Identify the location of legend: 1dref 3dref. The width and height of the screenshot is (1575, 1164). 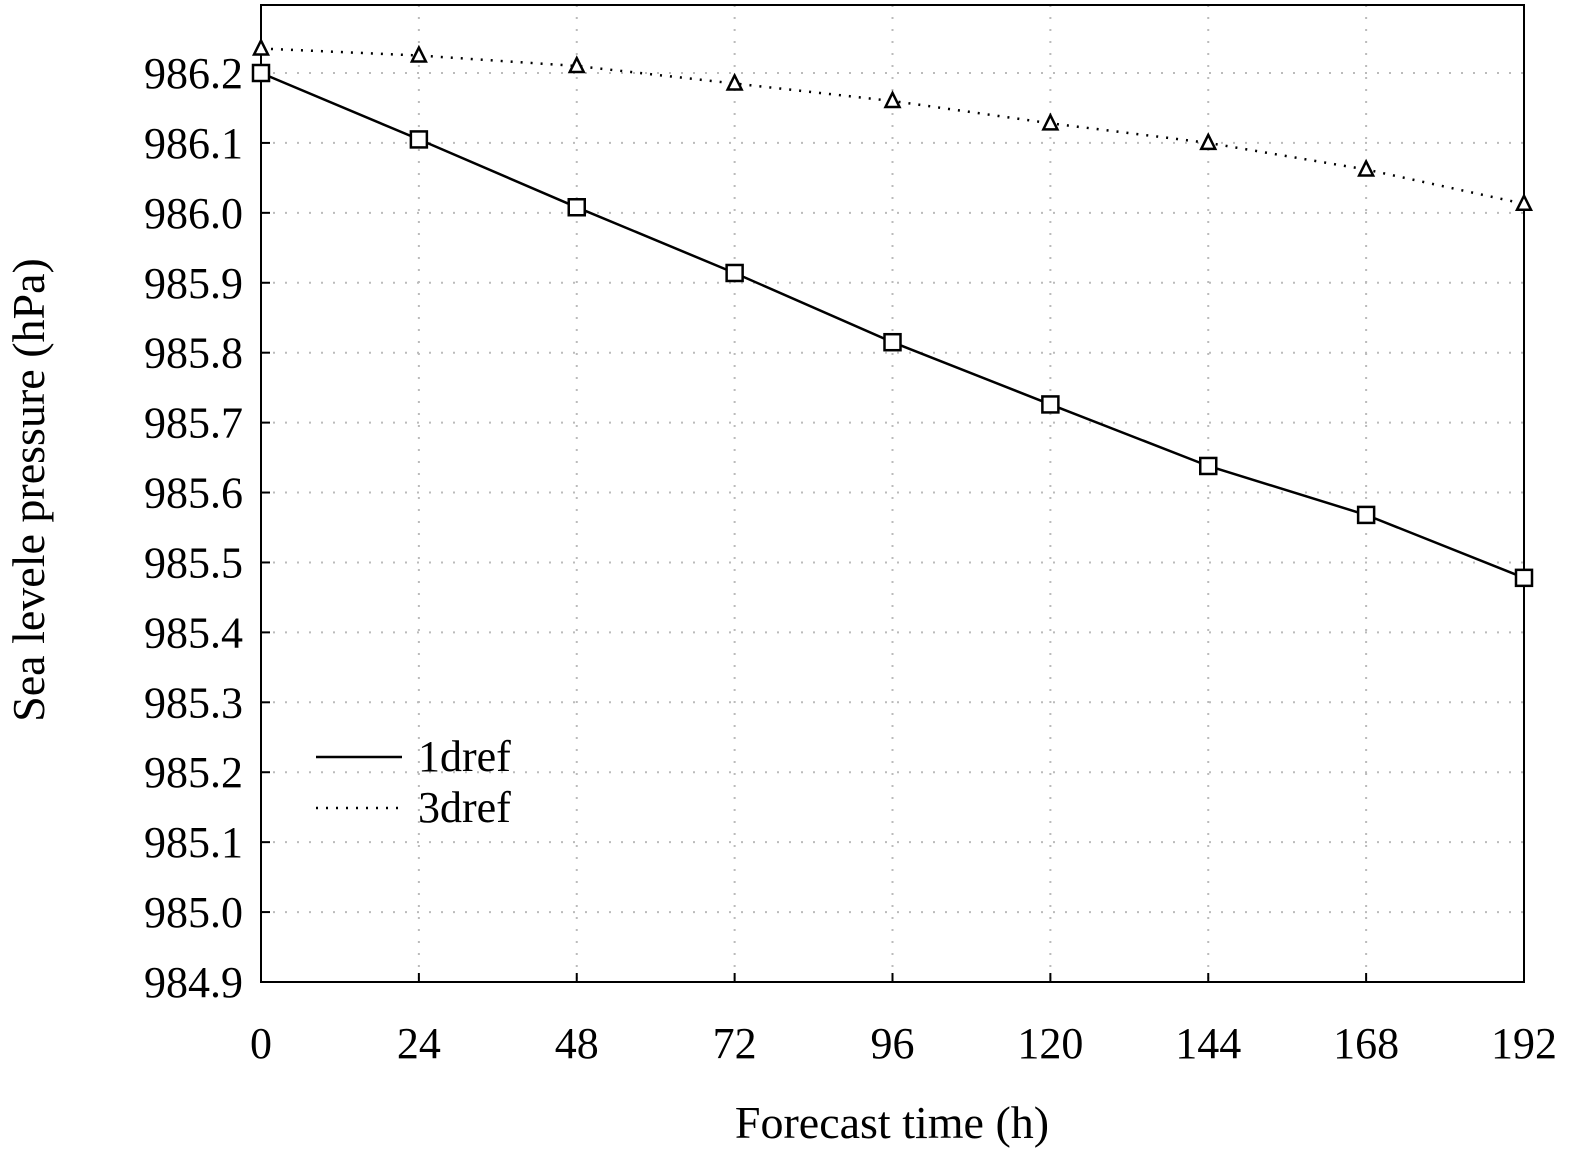
(413, 782).